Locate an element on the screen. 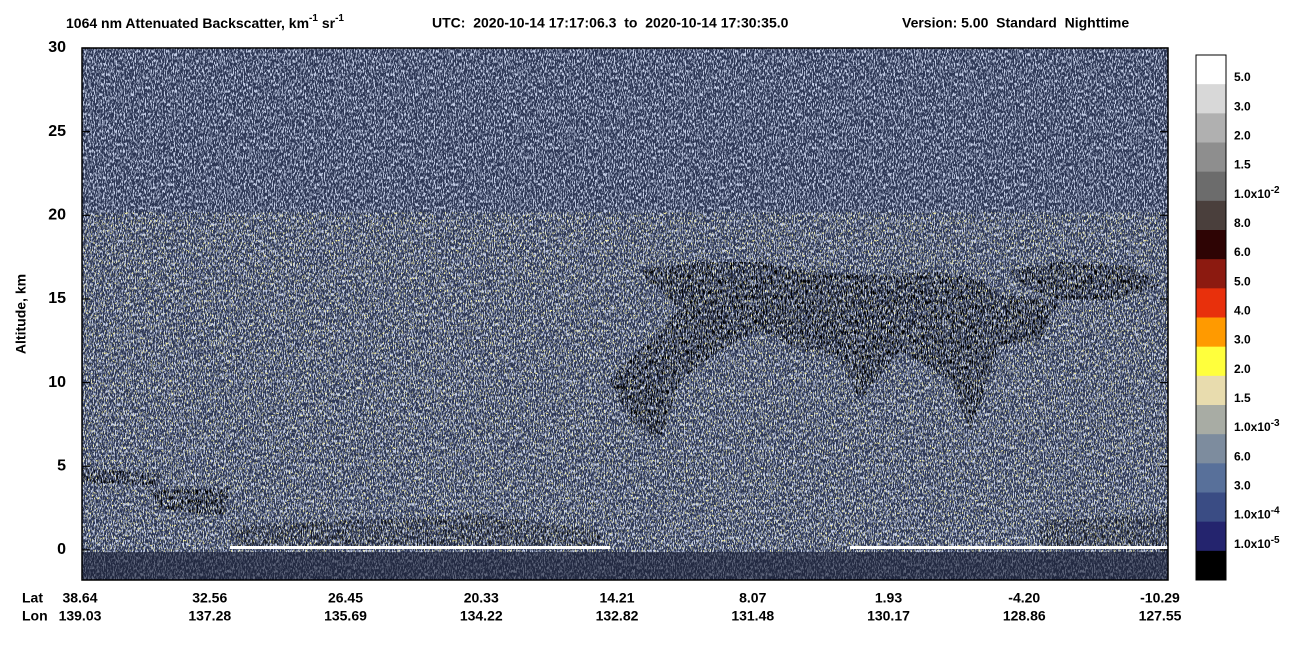 The height and width of the screenshot is (667, 1300). x-tick-label: -4.20 is located at coordinates (1024, 598).